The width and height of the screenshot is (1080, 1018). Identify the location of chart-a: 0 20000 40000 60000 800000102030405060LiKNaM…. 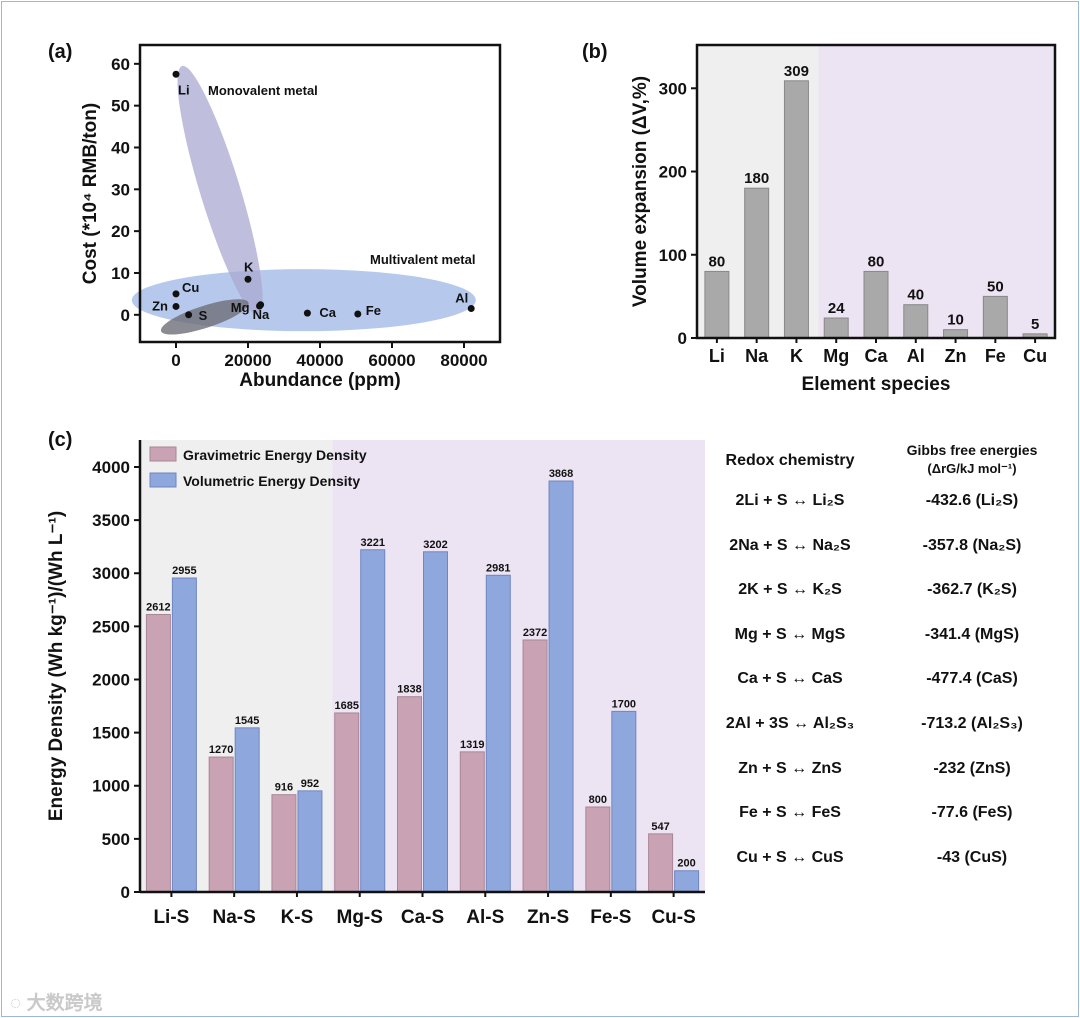
(291, 217).